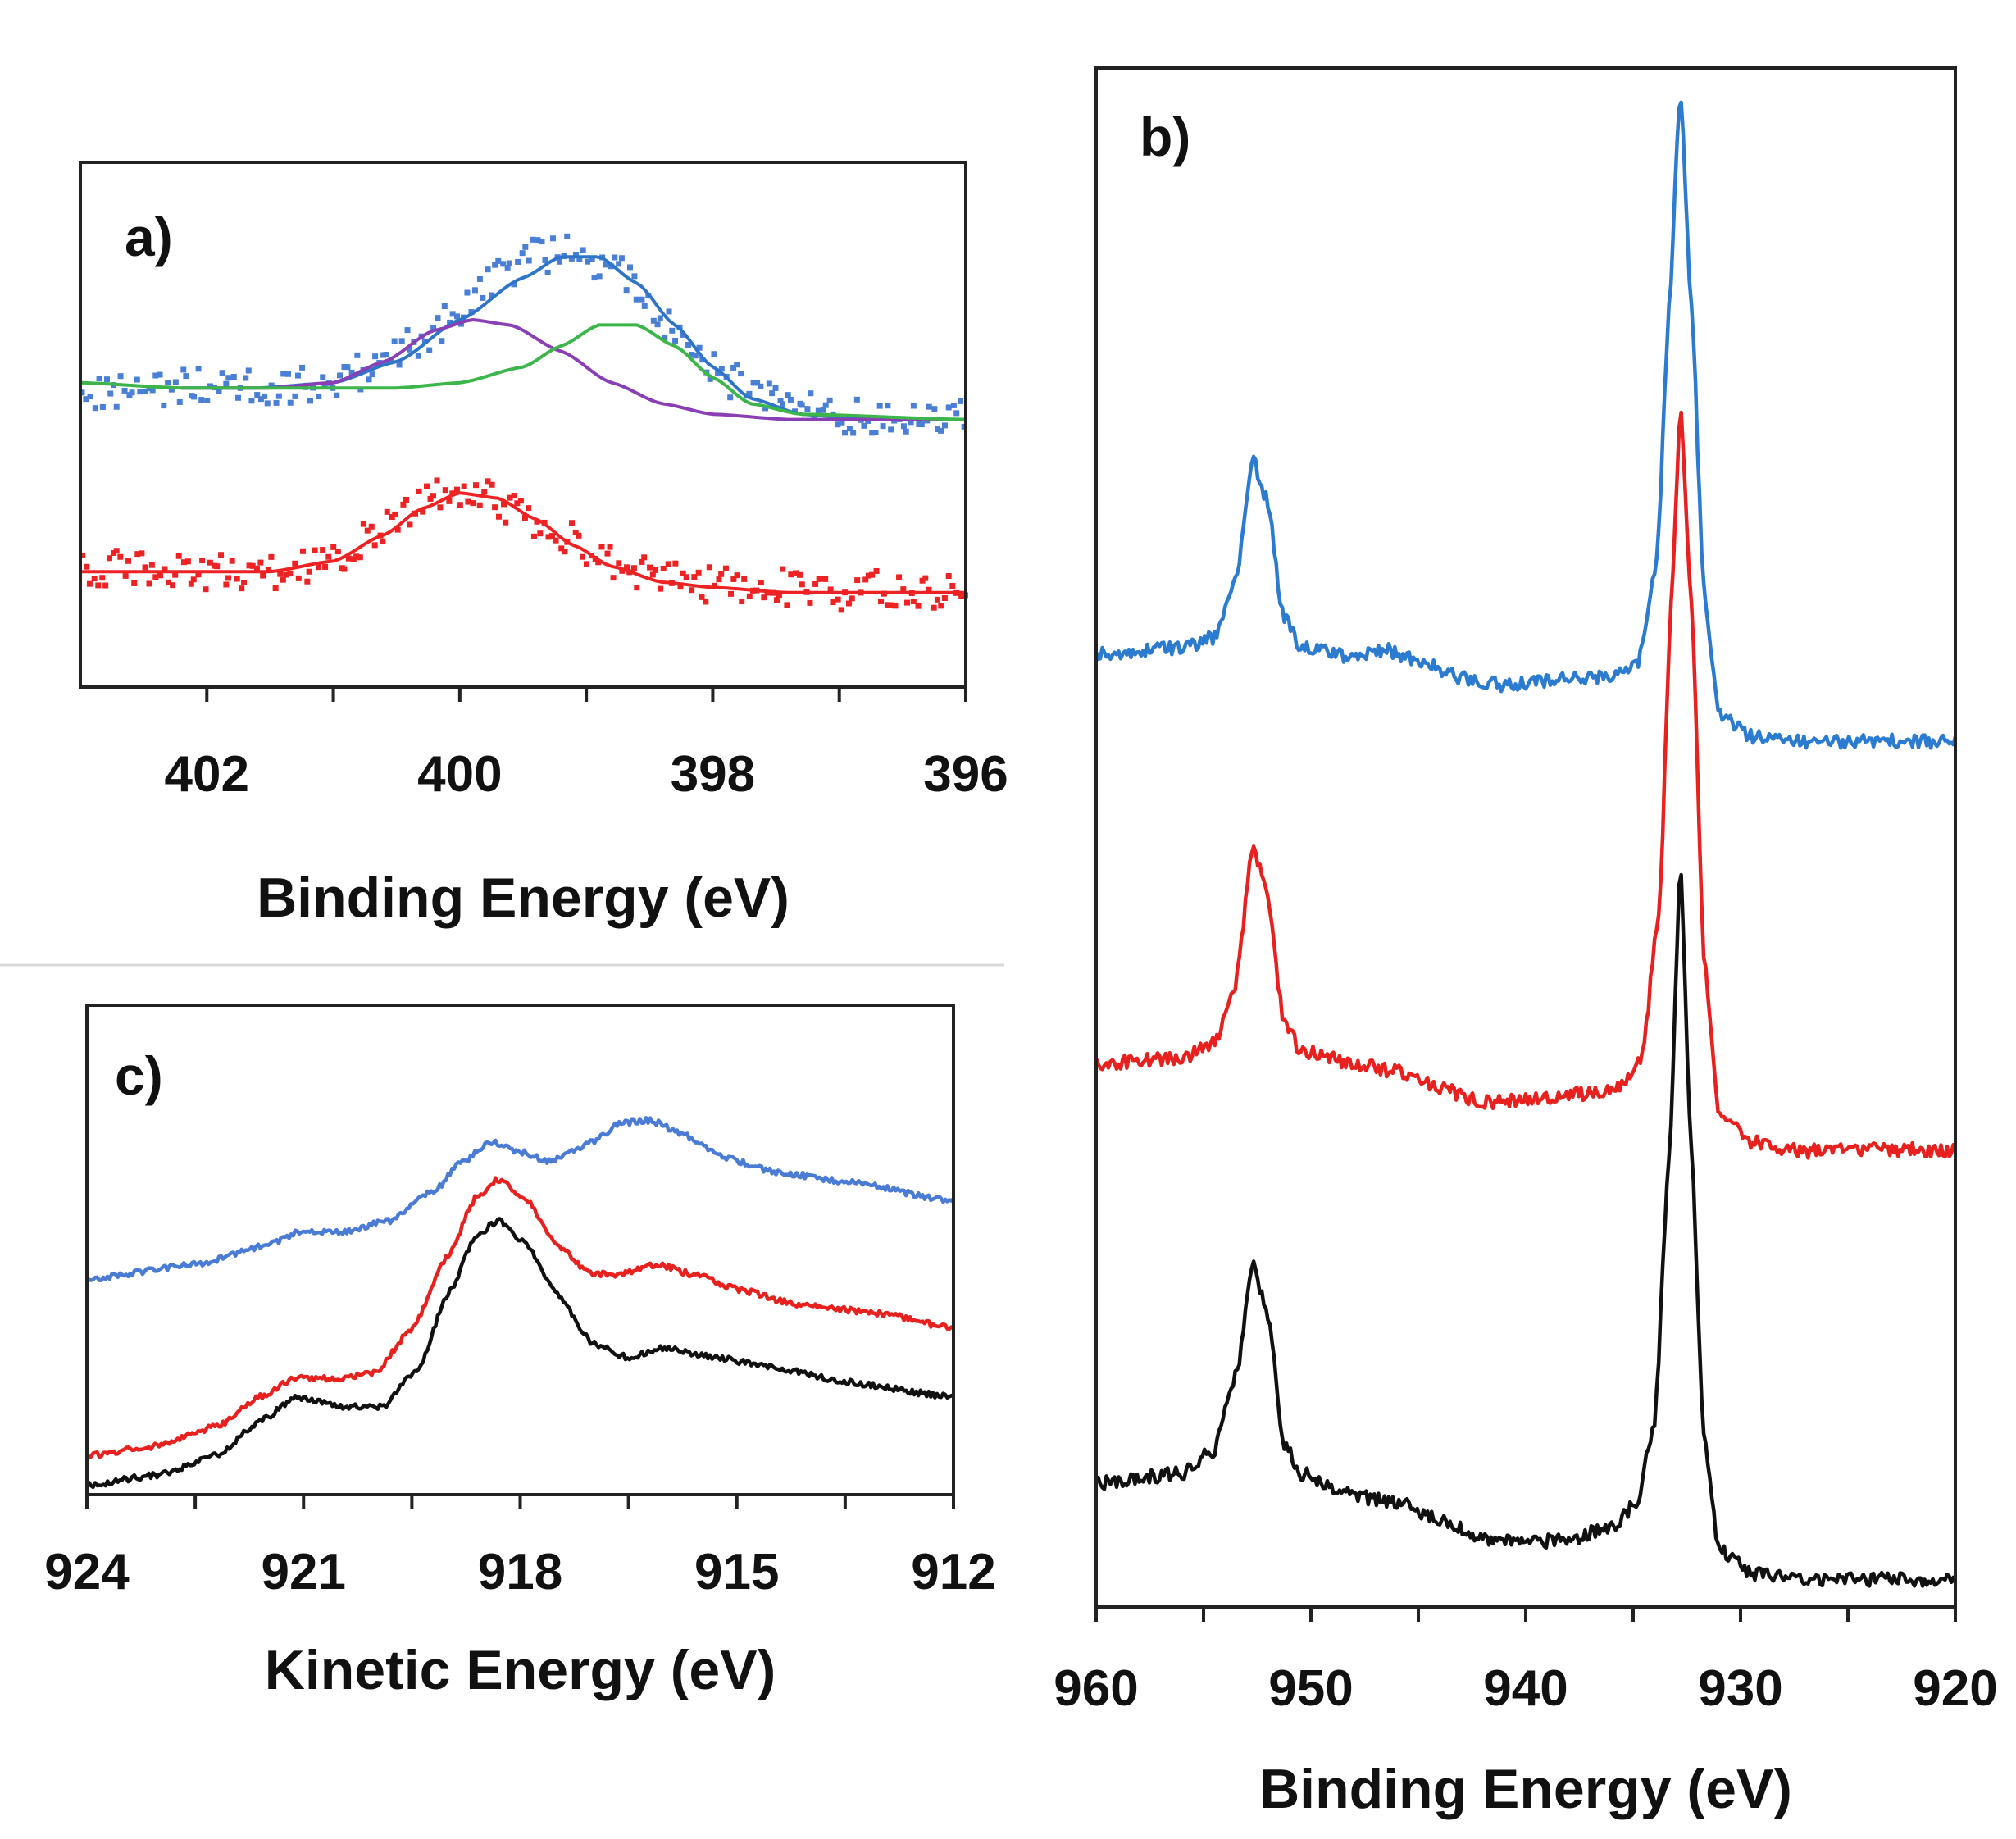 The height and width of the screenshot is (1839, 2016). What do you see at coordinates (520, 1572) in the screenshot?
I see `panel-c-tick-label: 918` at bounding box center [520, 1572].